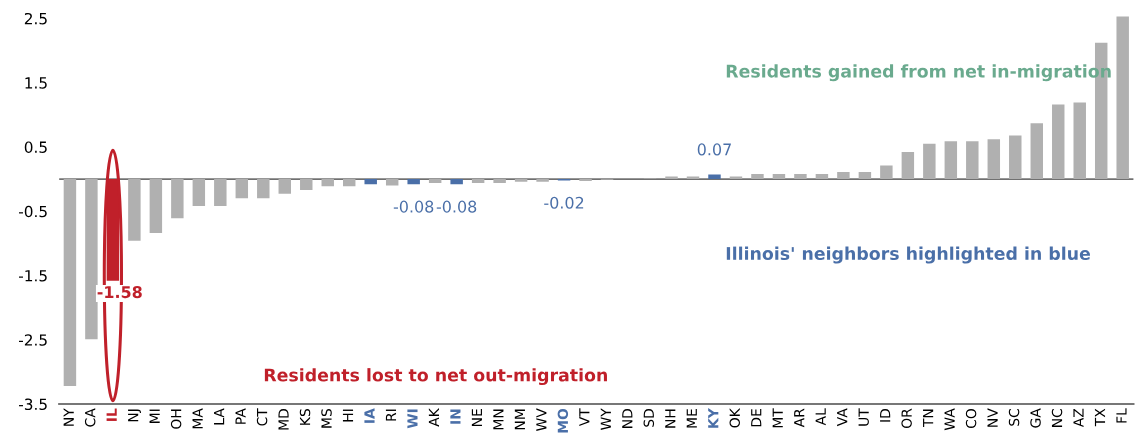 The height and width of the screenshot is (444, 1138). I want to click on x-tick-label: MA, so click(197, 418).